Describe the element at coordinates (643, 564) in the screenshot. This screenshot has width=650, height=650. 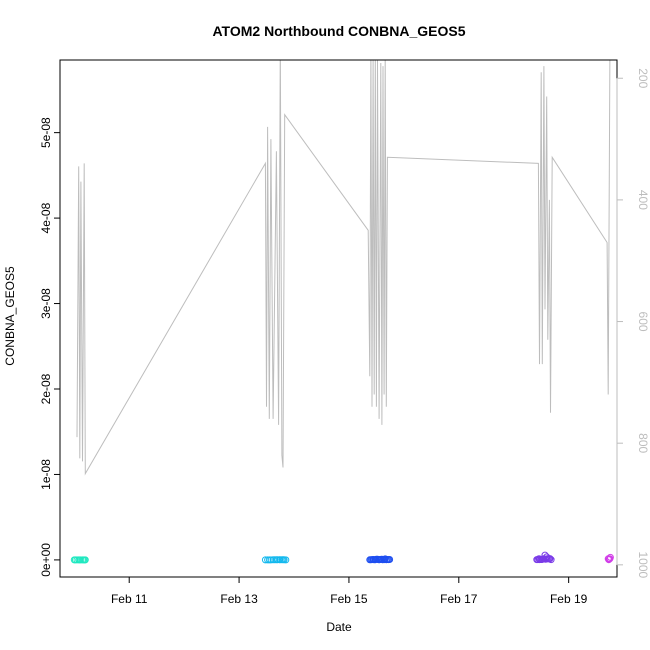
I see `y2-tick-label-4: 1000` at that location.